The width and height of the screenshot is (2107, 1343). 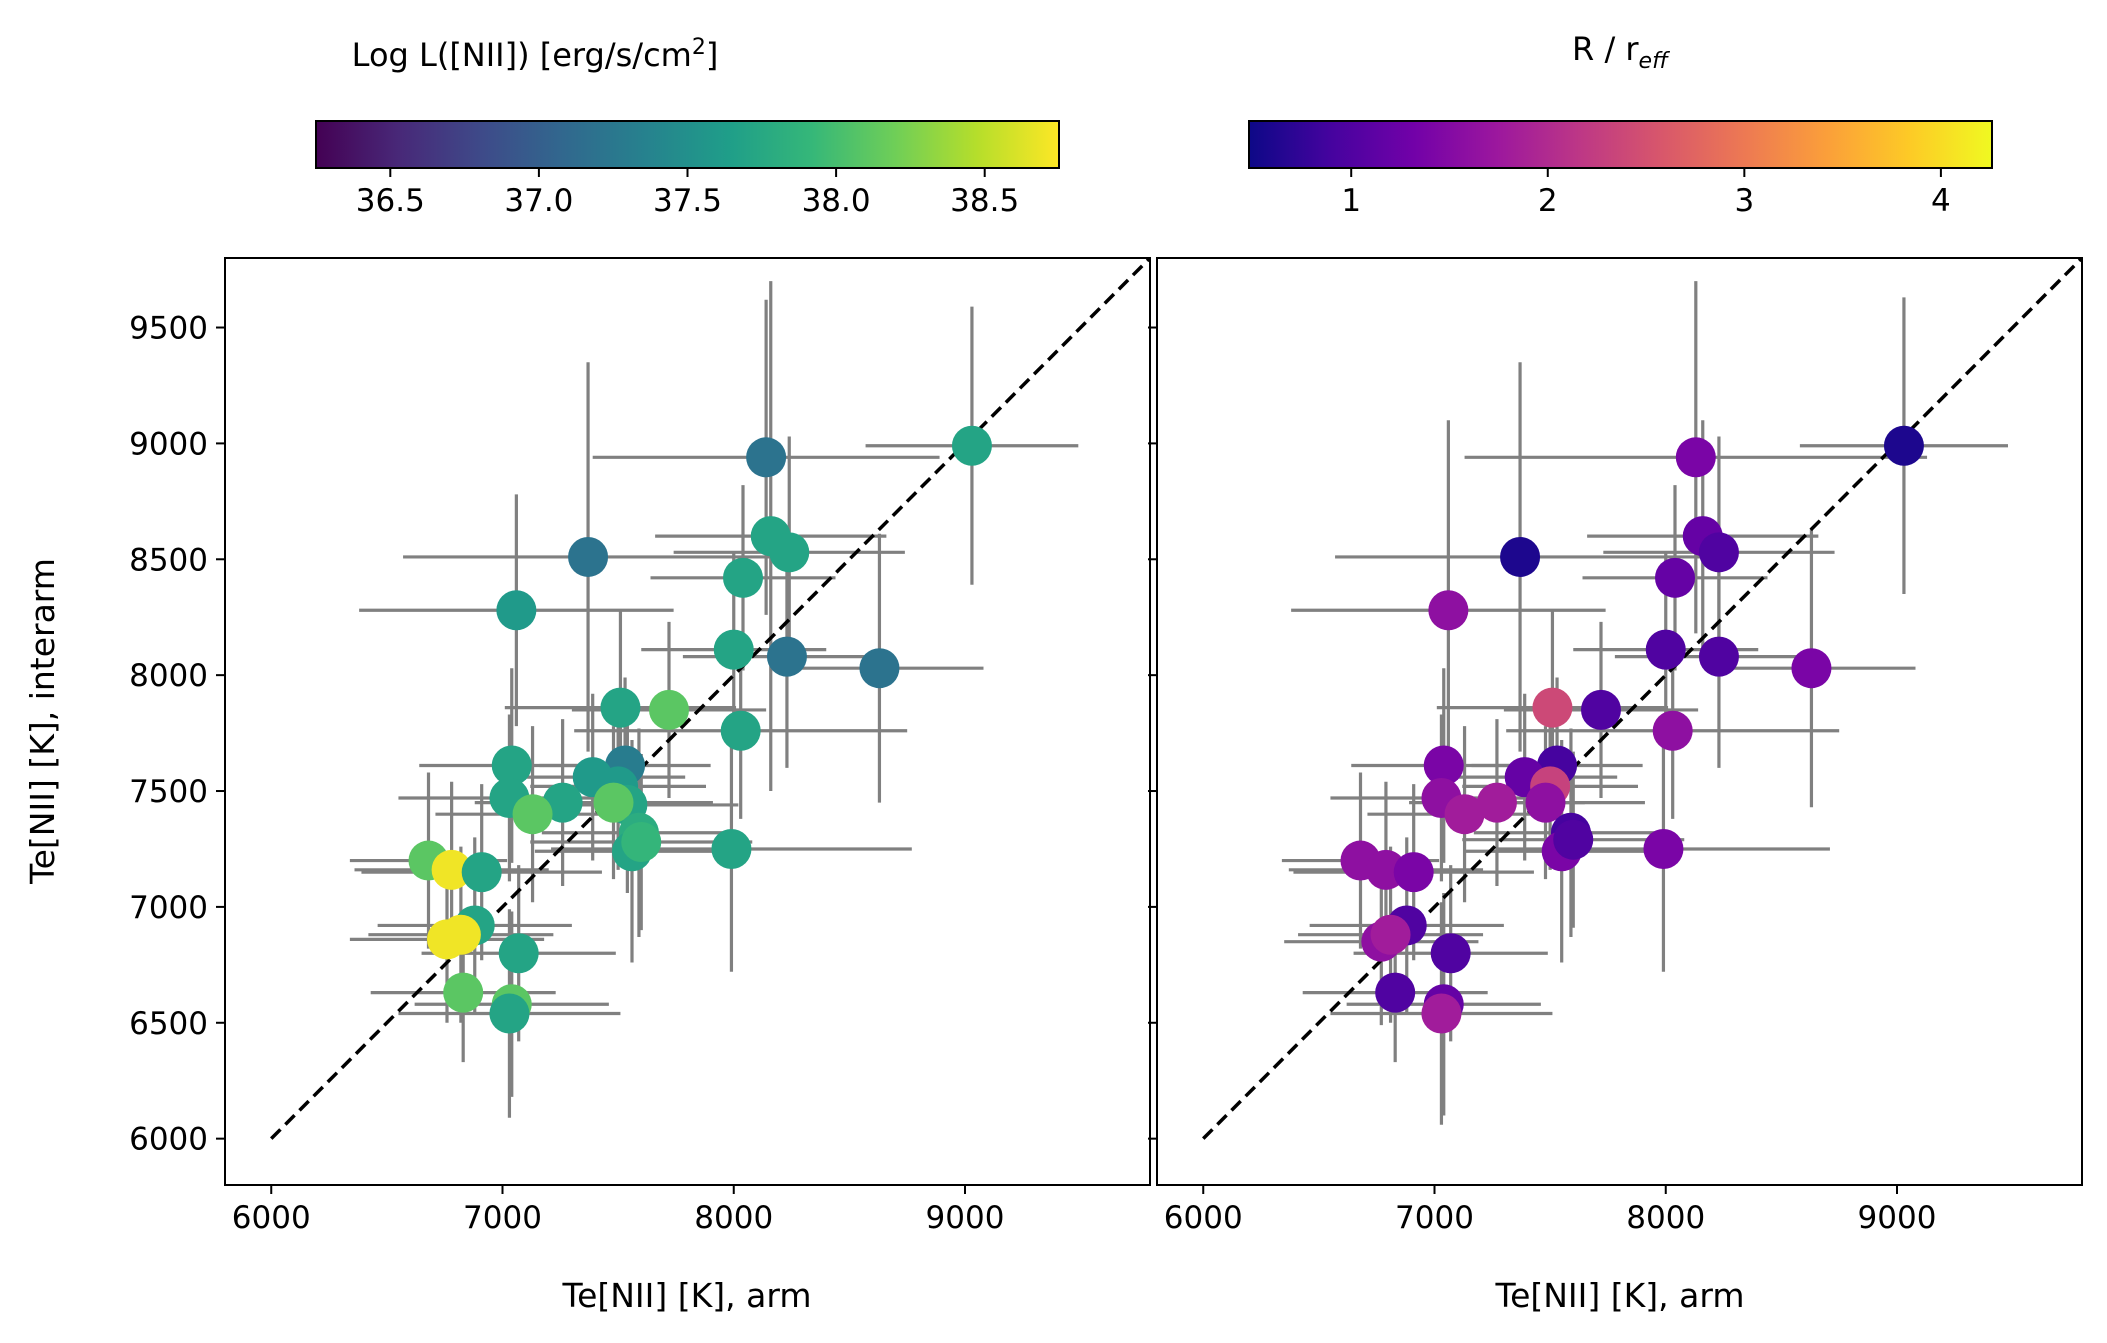 What do you see at coordinates (390, 201) in the screenshot?
I see `colorbar-tick-label: 36.5` at bounding box center [390, 201].